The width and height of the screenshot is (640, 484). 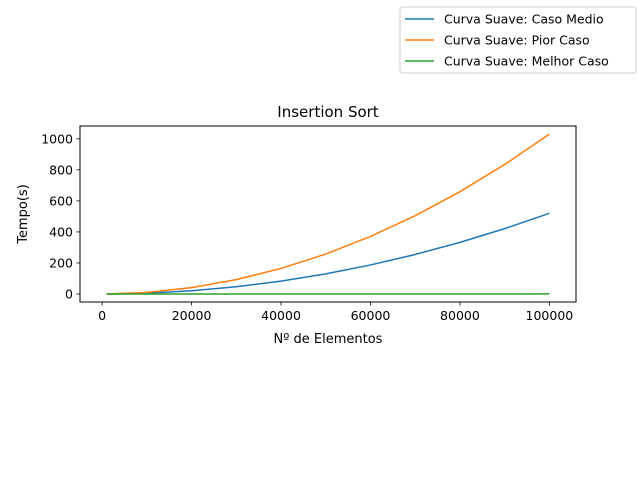 What do you see at coordinates (61, 200) in the screenshot?
I see `y-tick-label: 600` at bounding box center [61, 200].